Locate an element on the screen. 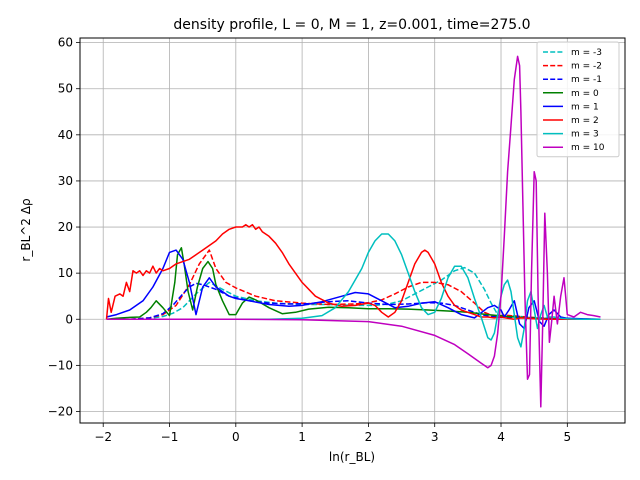 The width and height of the screenshot is (640, 480). legend-entry-0: m = -3 is located at coordinates (586, 53).